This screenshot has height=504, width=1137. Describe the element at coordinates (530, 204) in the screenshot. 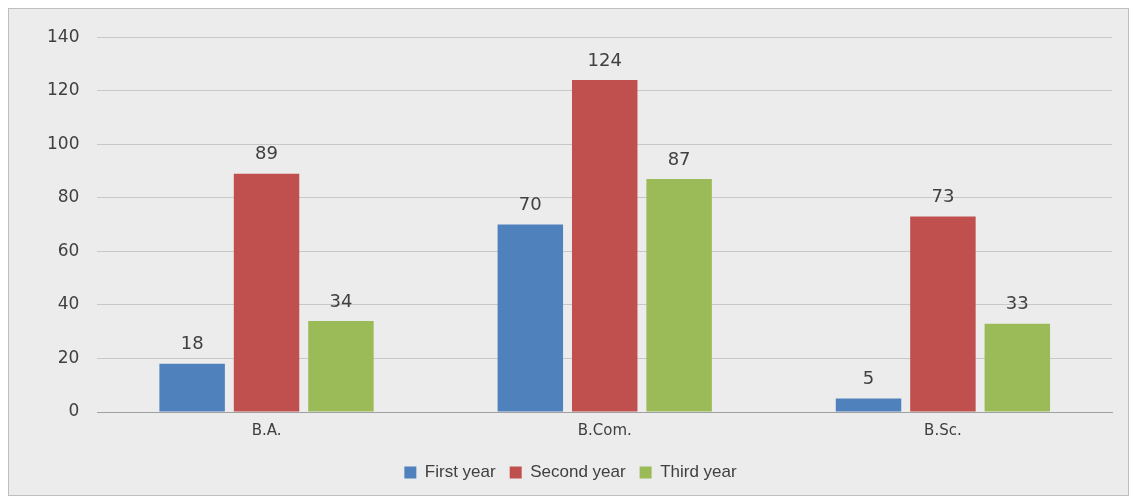

I see `data-label: 70` at that location.